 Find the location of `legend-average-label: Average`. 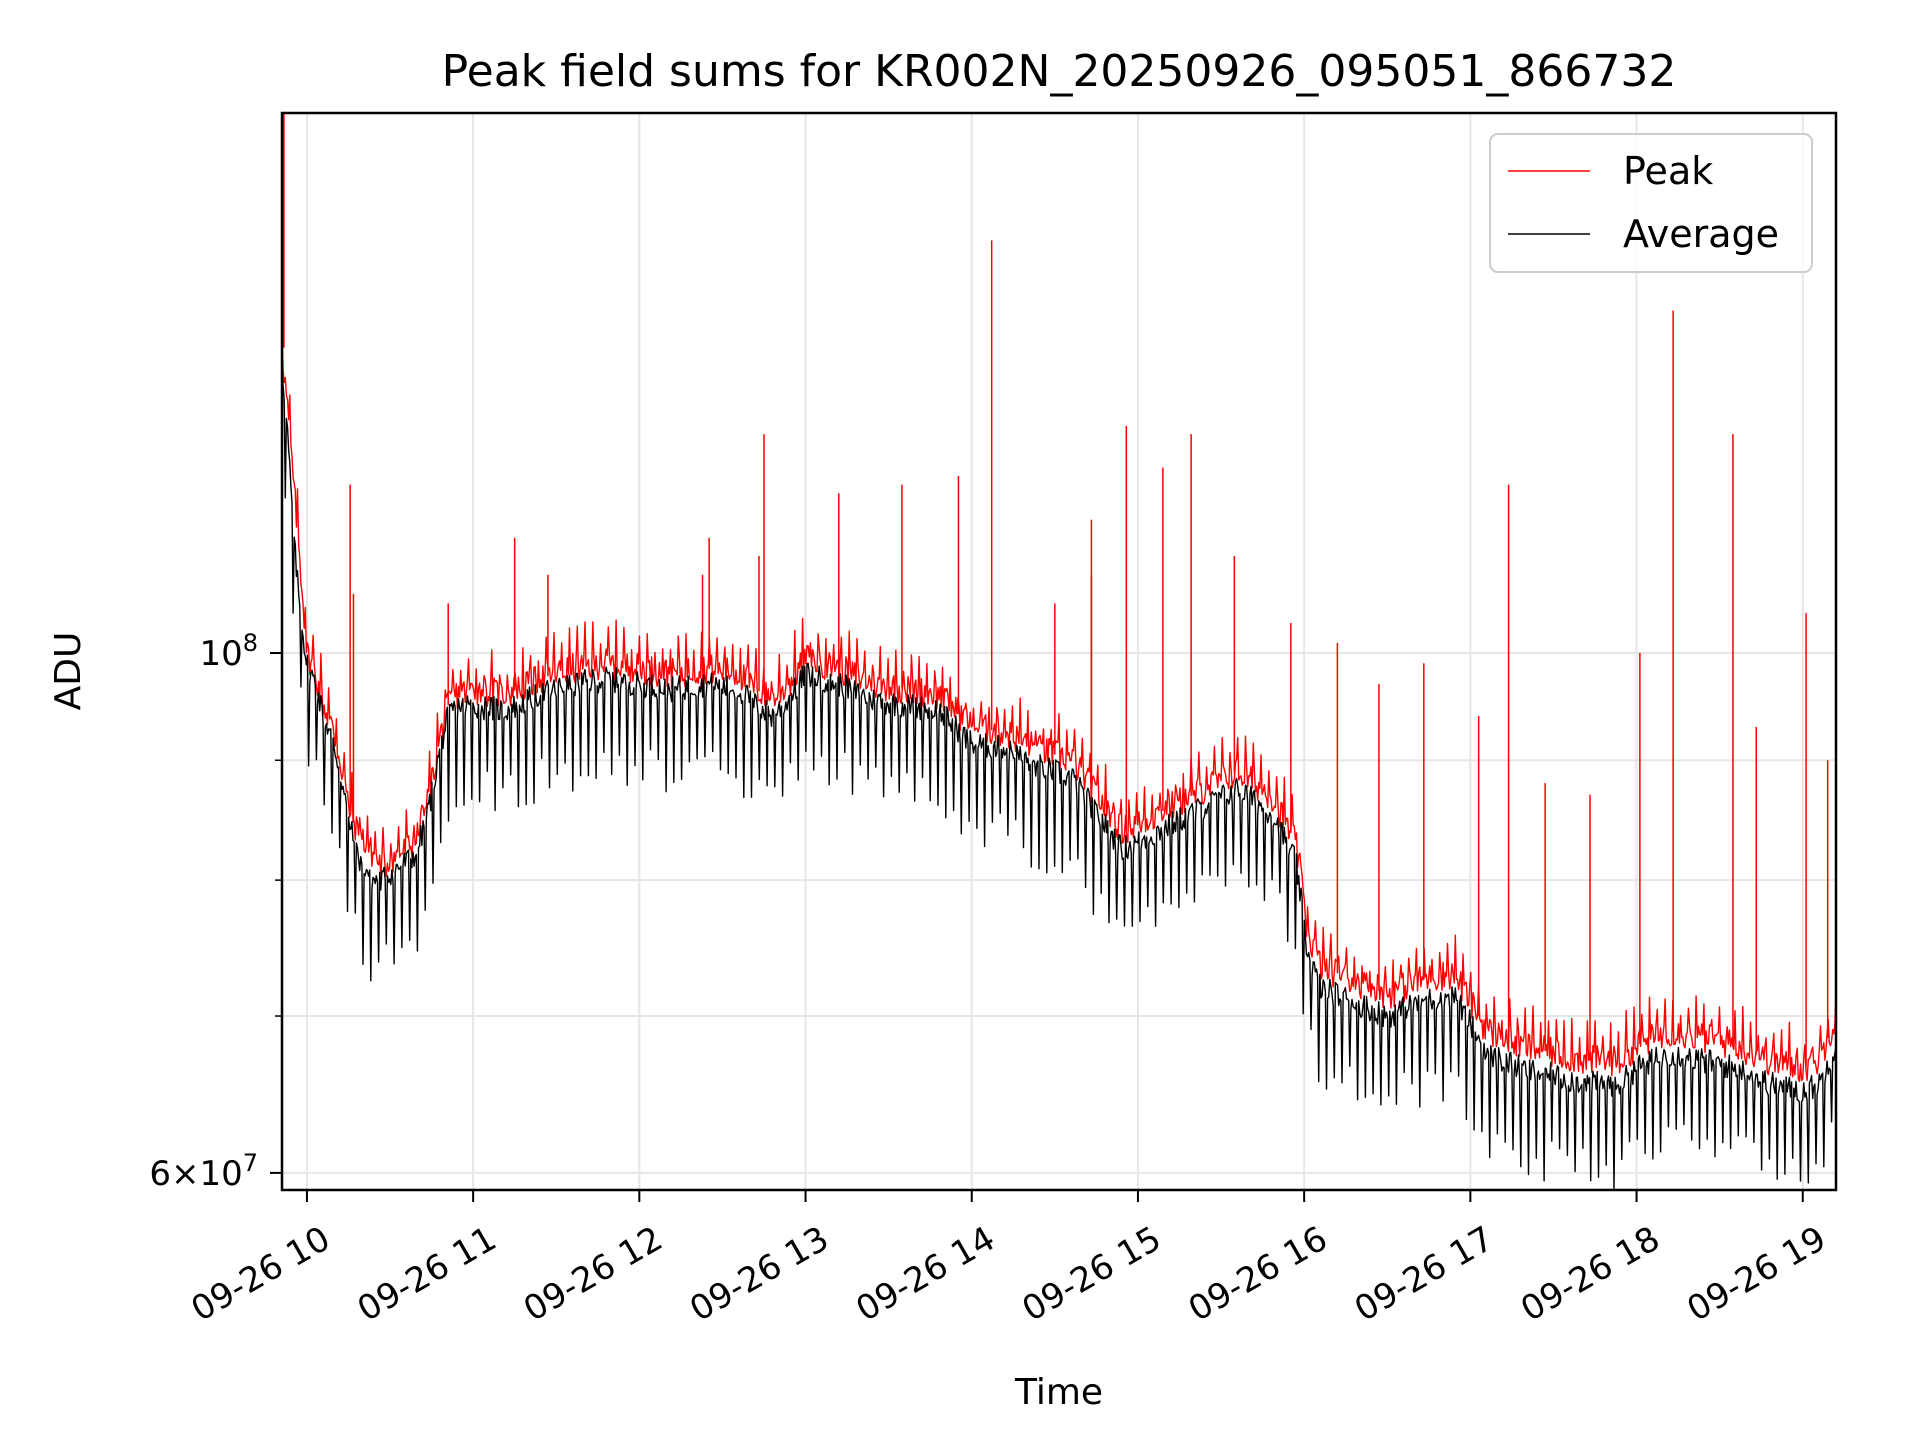

legend-average-label: Average is located at coordinates (1701, 234).